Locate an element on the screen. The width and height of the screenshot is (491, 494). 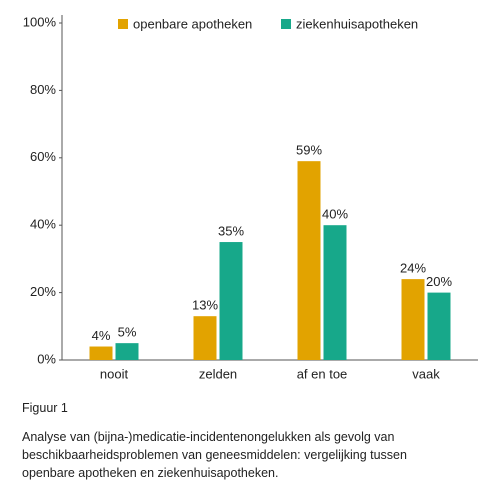
x-tick-label: af en toe is located at coordinates (322, 373).